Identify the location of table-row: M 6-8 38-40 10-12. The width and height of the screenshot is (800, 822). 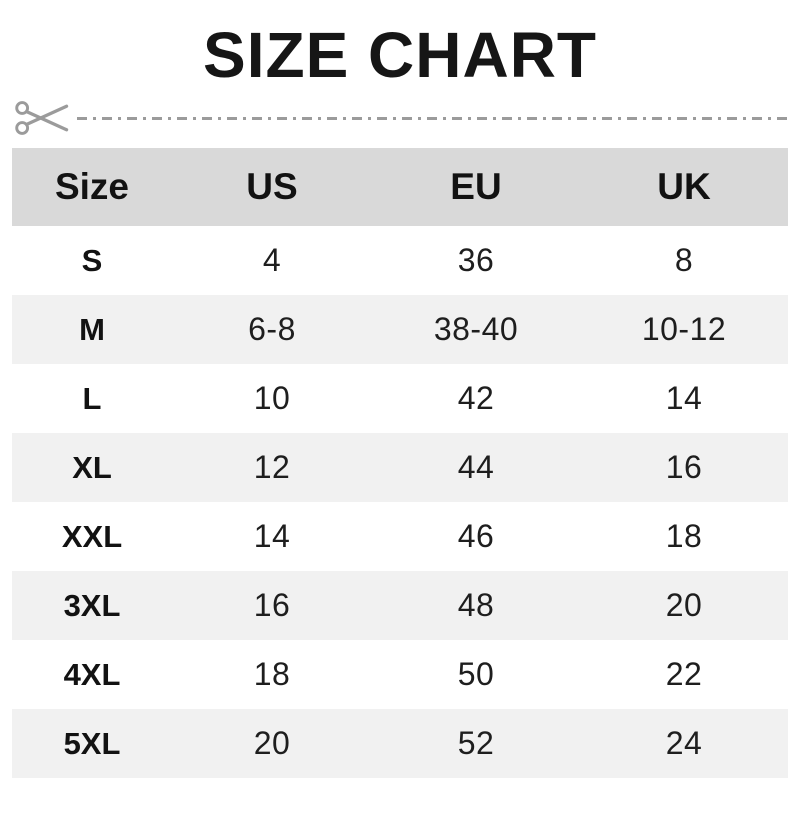
(400, 329).